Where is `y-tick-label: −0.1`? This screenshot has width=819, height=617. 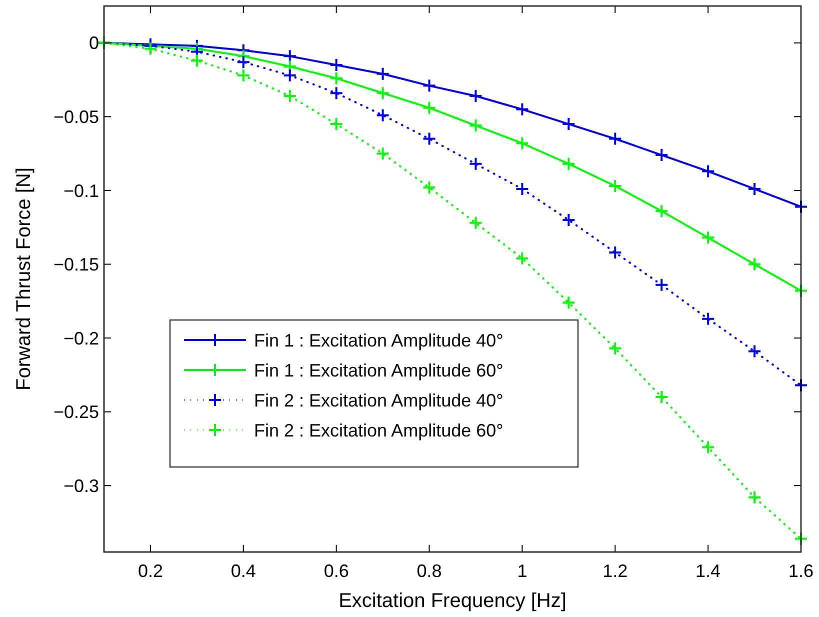 y-tick-label: −0.1 is located at coordinates (81, 190).